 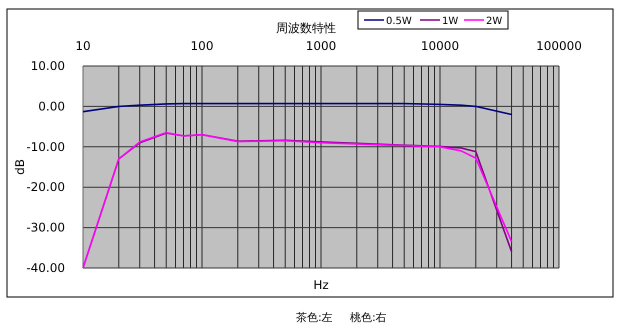 I want to click on y-tick-label: -40.00, so click(x=45, y=268).